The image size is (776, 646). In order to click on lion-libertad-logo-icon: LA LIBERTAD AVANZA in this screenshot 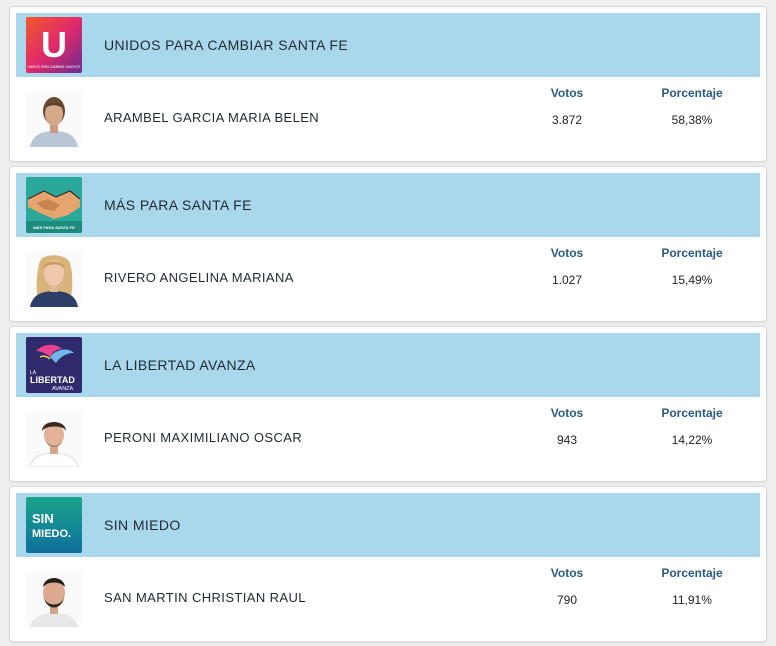, I will do `click(54, 365)`.